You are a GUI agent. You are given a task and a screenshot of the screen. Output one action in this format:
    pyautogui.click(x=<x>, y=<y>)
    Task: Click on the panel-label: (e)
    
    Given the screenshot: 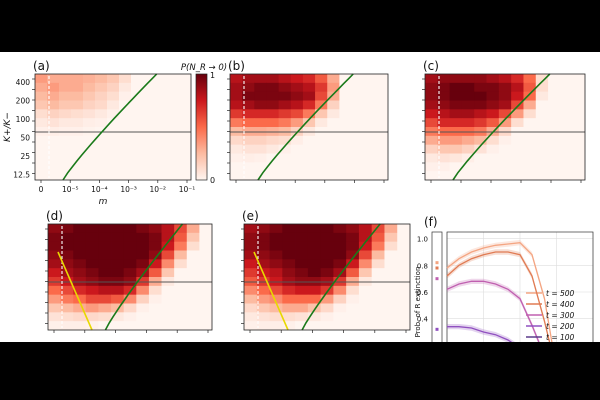 What is the action you would take?
    pyautogui.click(x=250, y=216)
    